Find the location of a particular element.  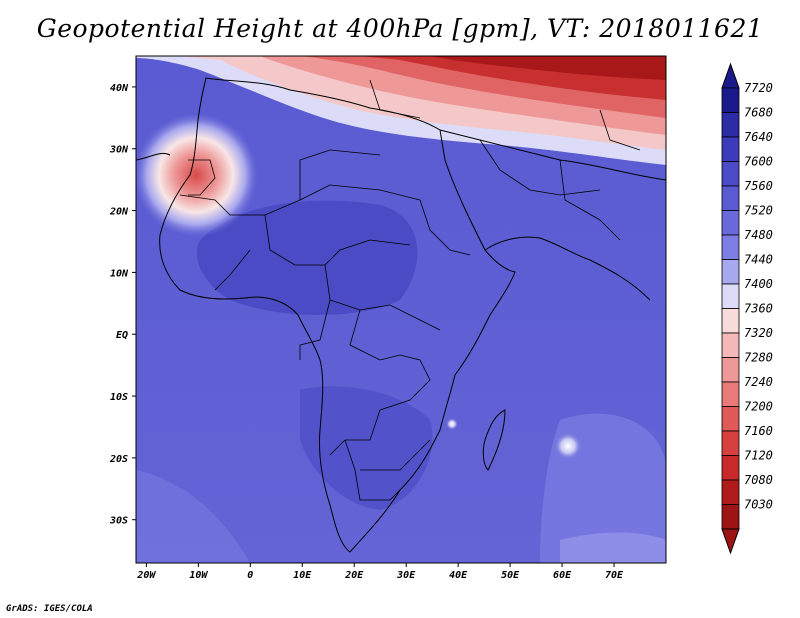

lon-tick-label: 0 is located at coordinates (250, 575).